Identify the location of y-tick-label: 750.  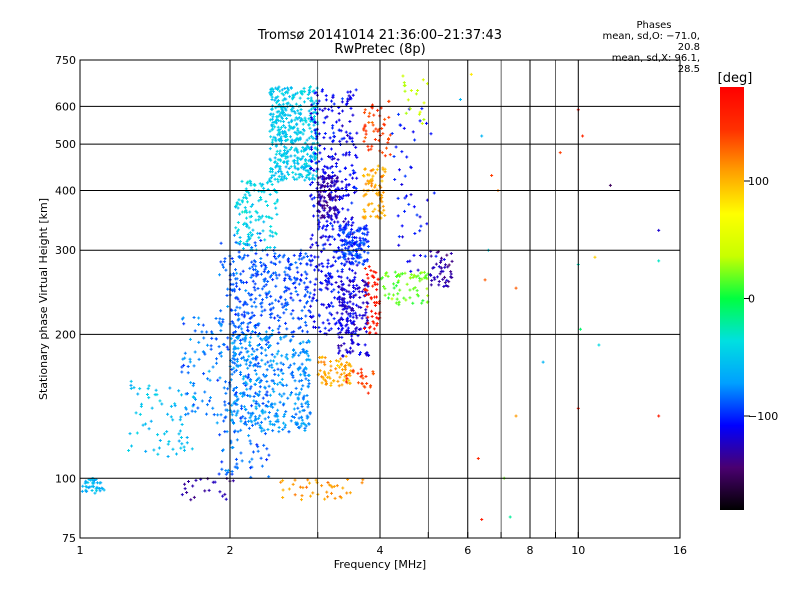
(65, 60).